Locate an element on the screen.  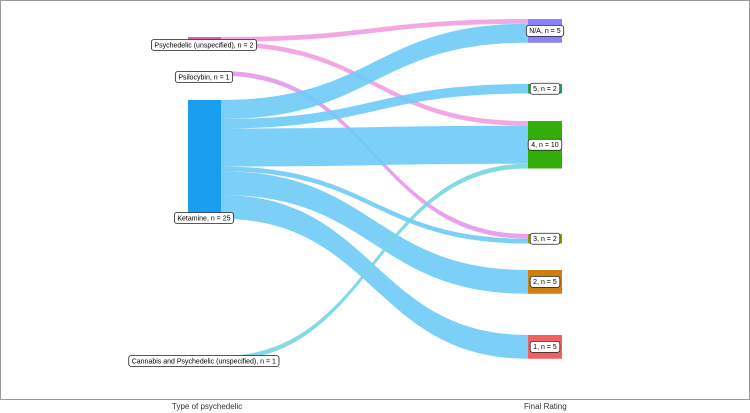
node-psy-label: Psychedelic (unspecified), n = 2 is located at coordinates (204, 45).